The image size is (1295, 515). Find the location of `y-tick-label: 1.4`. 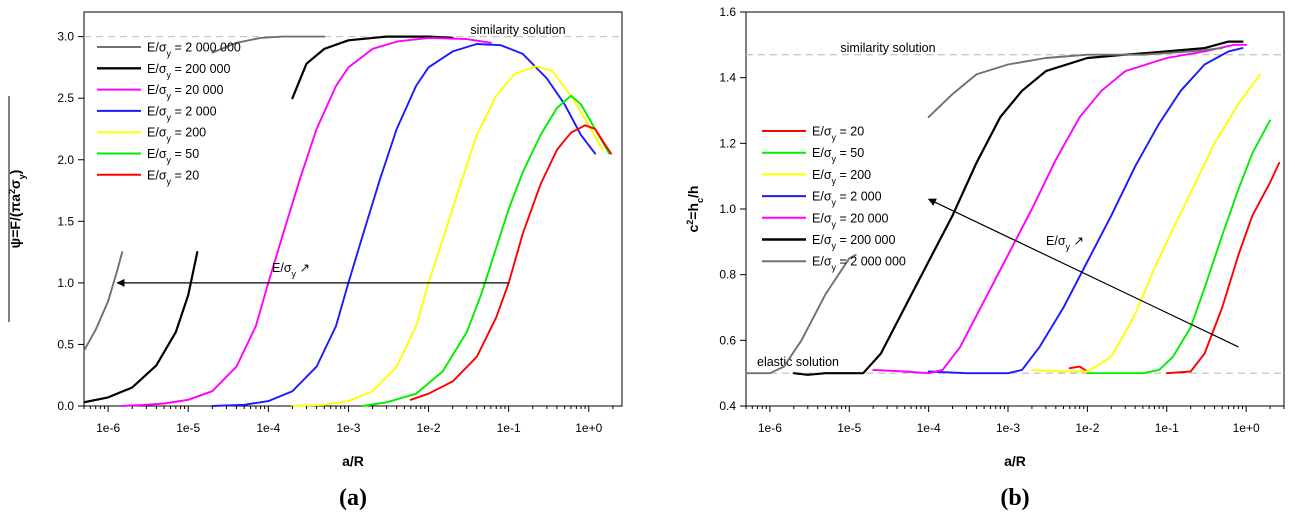

y-tick-label: 1.4 is located at coordinates (727, 78).